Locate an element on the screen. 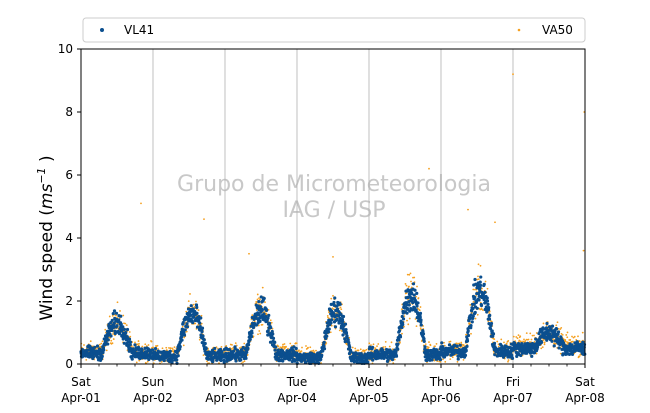 The height and width of the screenshot is (413, 650). legend-marker-vl41 is located at coordinates (102, 30).